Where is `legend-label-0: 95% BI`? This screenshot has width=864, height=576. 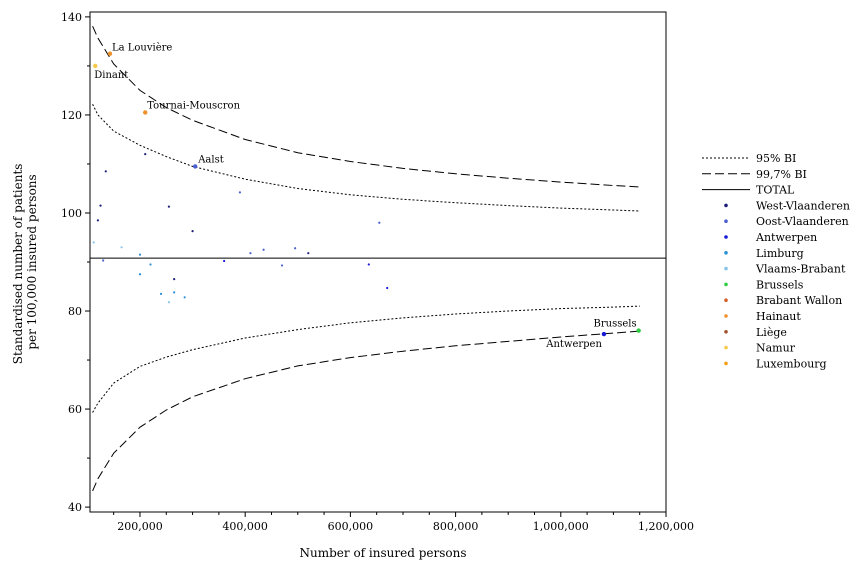 legend-label-0: 95% BI is located at coordinates (776, 158).